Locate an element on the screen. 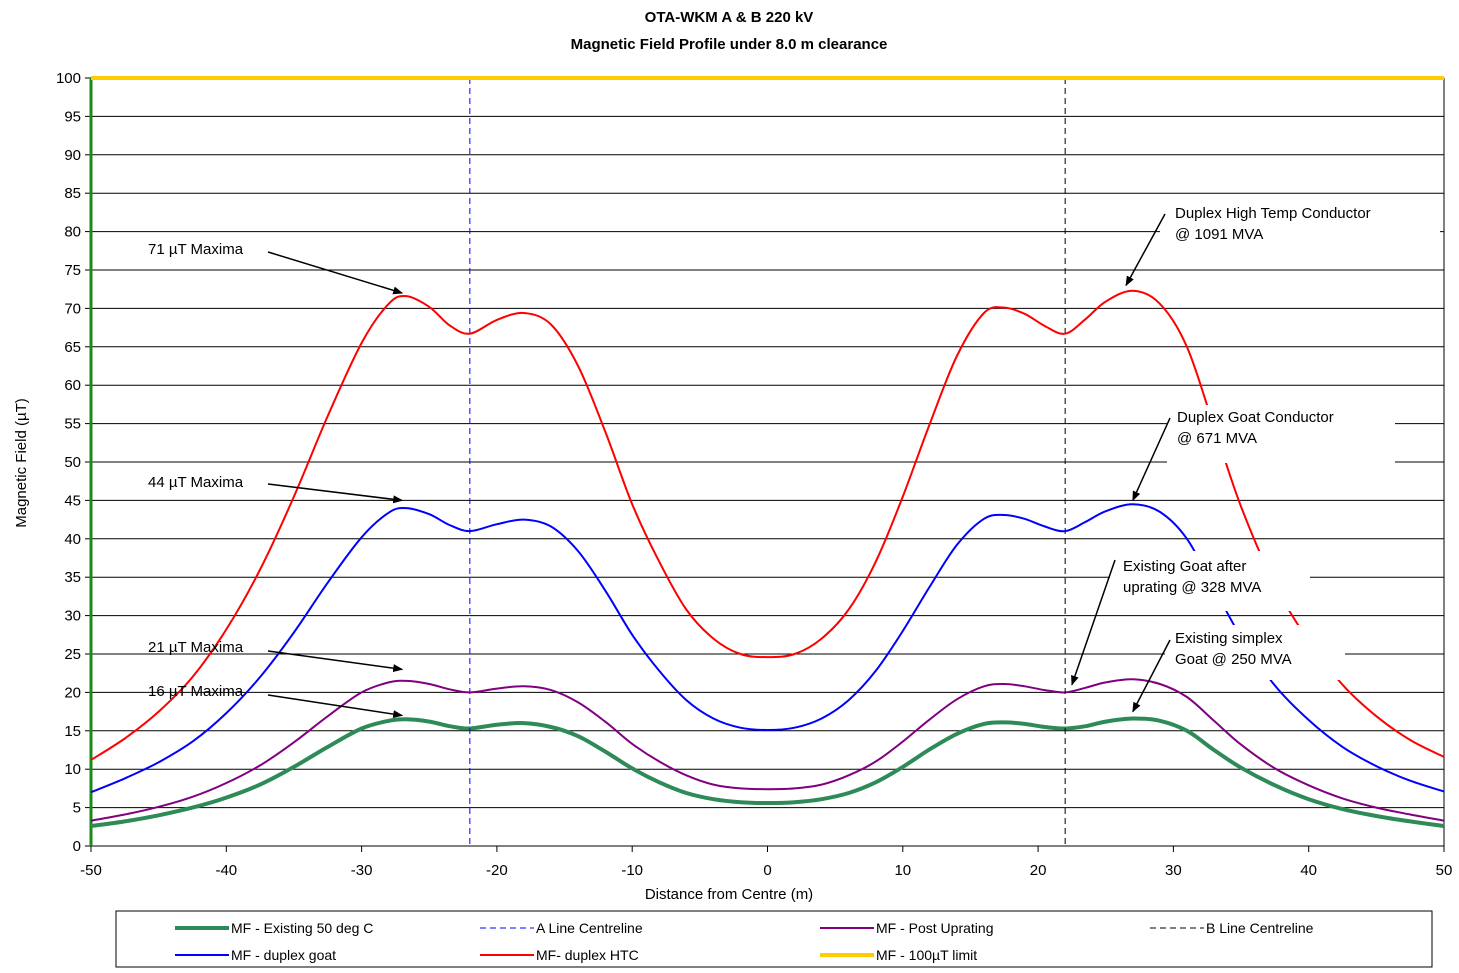  annotation-text: @ 1091 MVA is located at coordinates (1219, 234).